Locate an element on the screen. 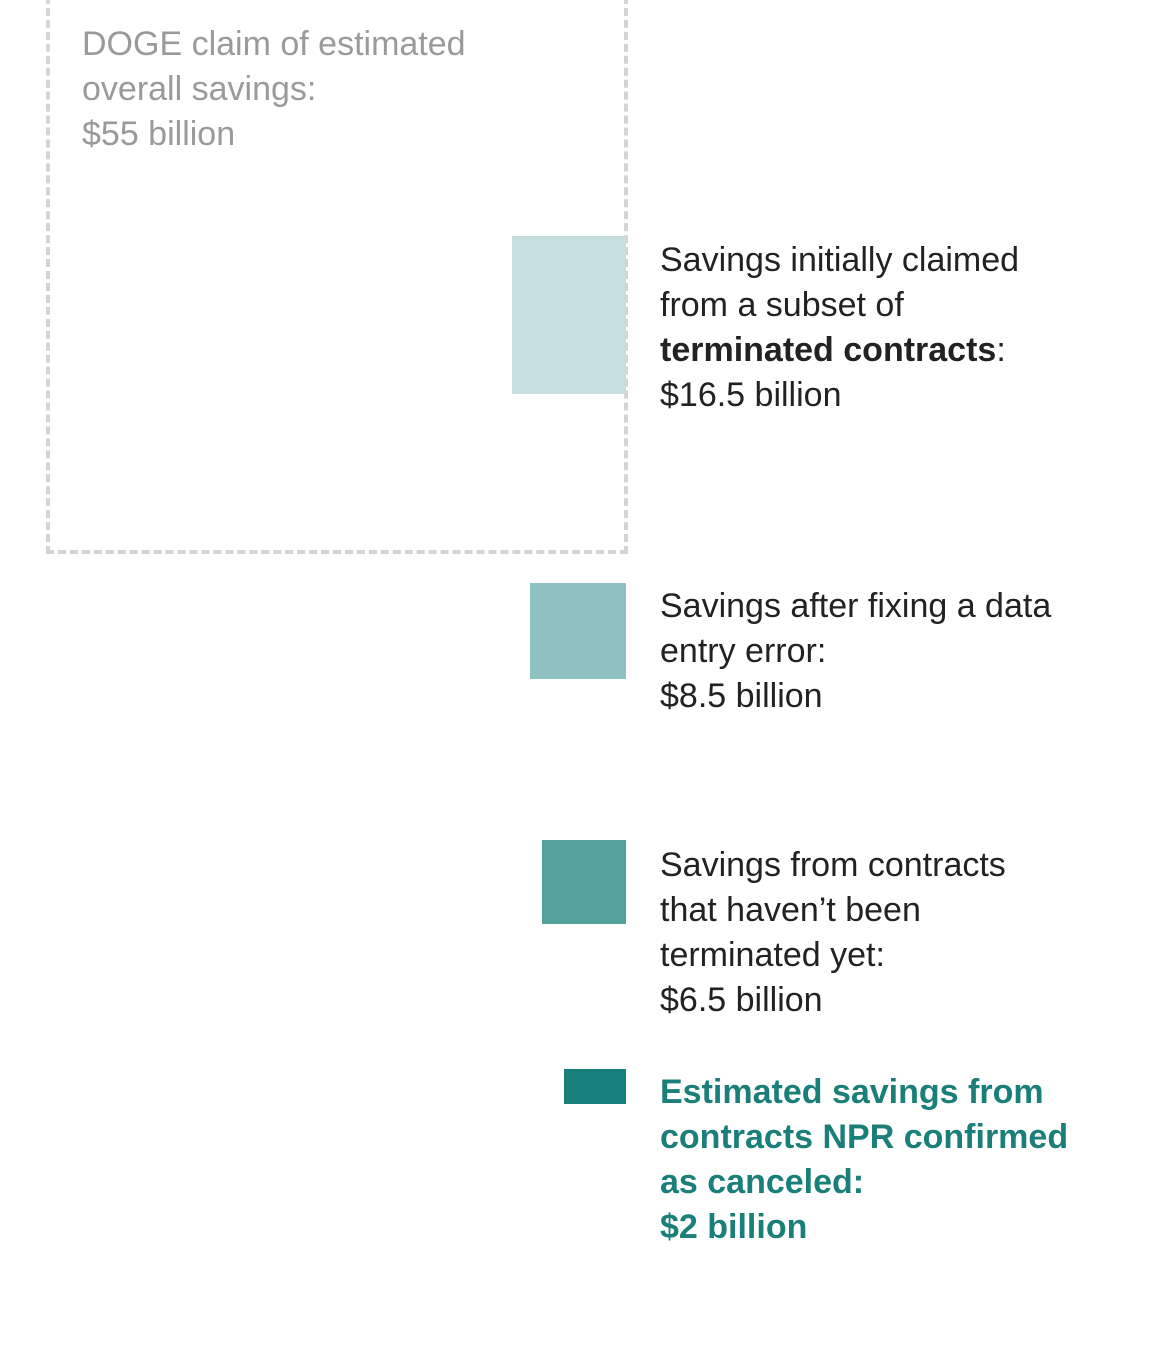 The width and height of the screenshot is (1170, 1361). label-line: Savings after fixing a data is located at coordinates (856, 606).